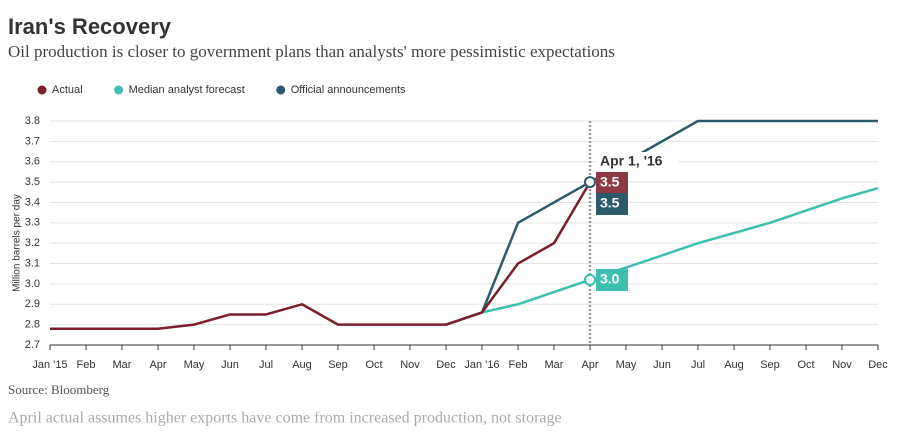  What do you see at coordinates (67, 90) in the screenshot?
I see `legend-label: Actual` at bounding box center [67, 90].